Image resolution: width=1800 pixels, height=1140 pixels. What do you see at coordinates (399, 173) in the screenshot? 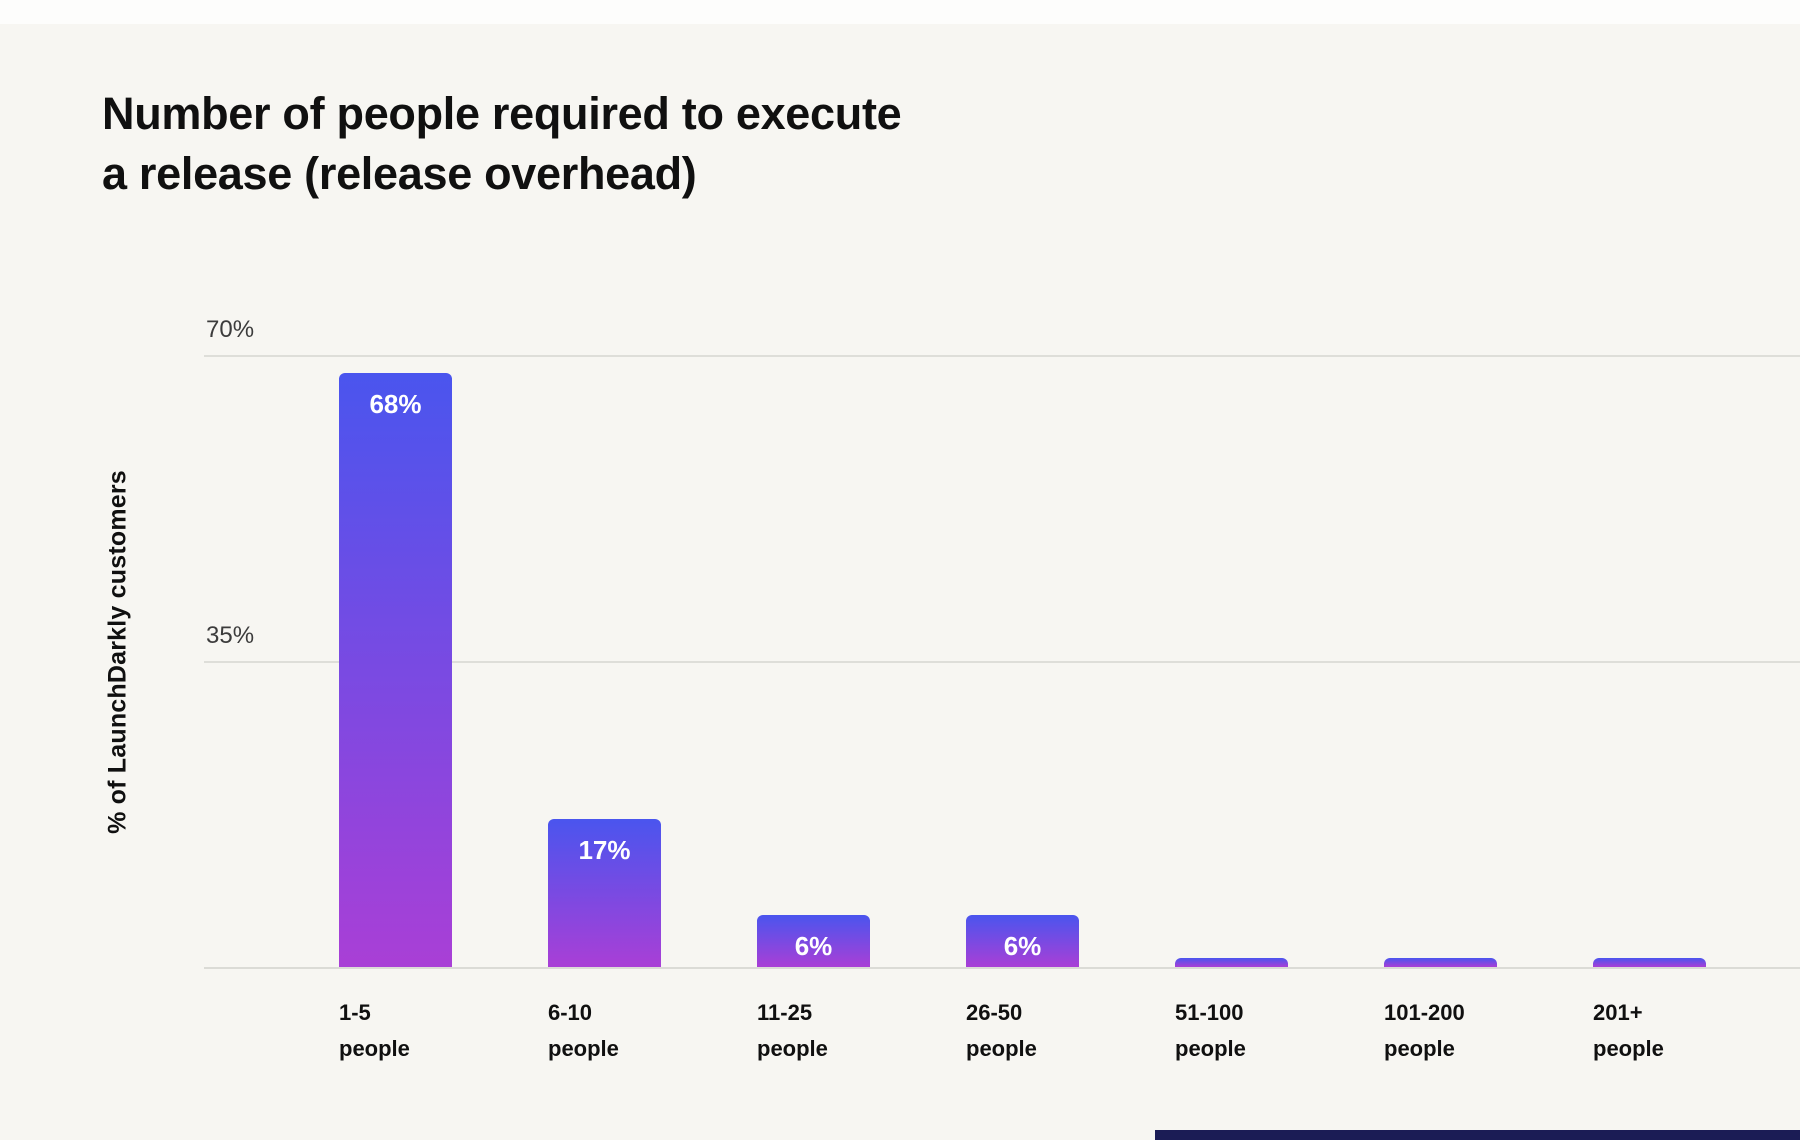
I see `chart-title-line-2: a release (release overhead)` at bounding box center [399, 173].